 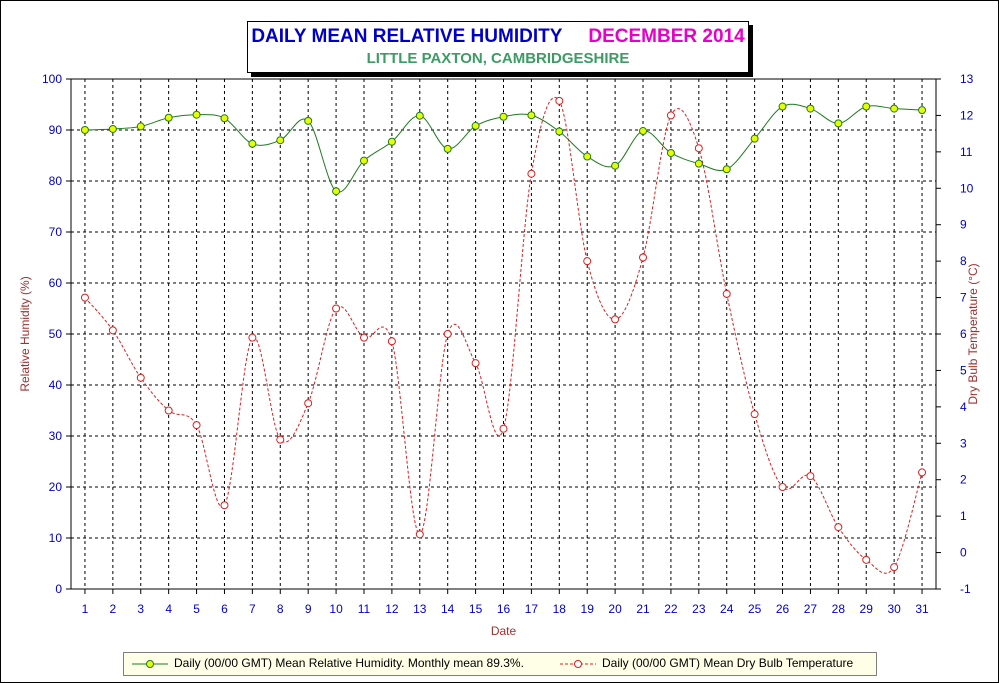 I want to click on x-tick-label: 25, so click(x=755, y=609).